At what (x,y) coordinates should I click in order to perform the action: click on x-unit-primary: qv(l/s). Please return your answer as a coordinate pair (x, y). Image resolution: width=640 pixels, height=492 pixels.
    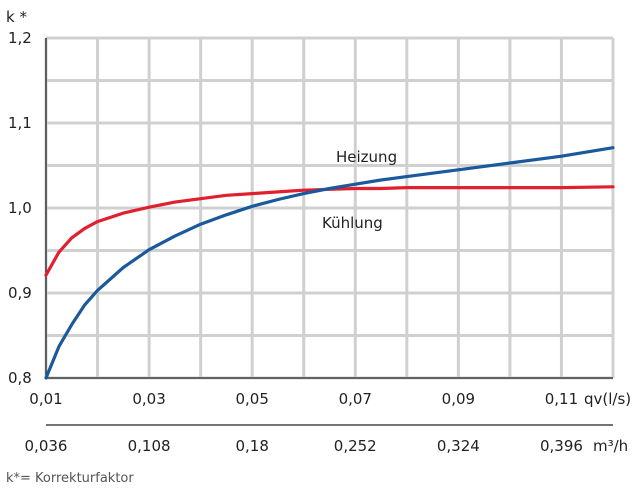
    Looking at the image, I should click on (607, 399).